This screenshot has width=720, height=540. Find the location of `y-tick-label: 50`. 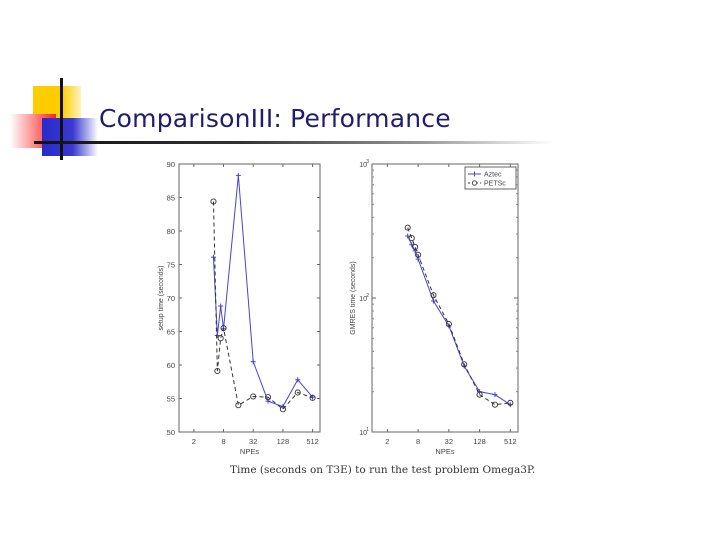

y-tick-label: 50 is located at coordinates (171, 432).